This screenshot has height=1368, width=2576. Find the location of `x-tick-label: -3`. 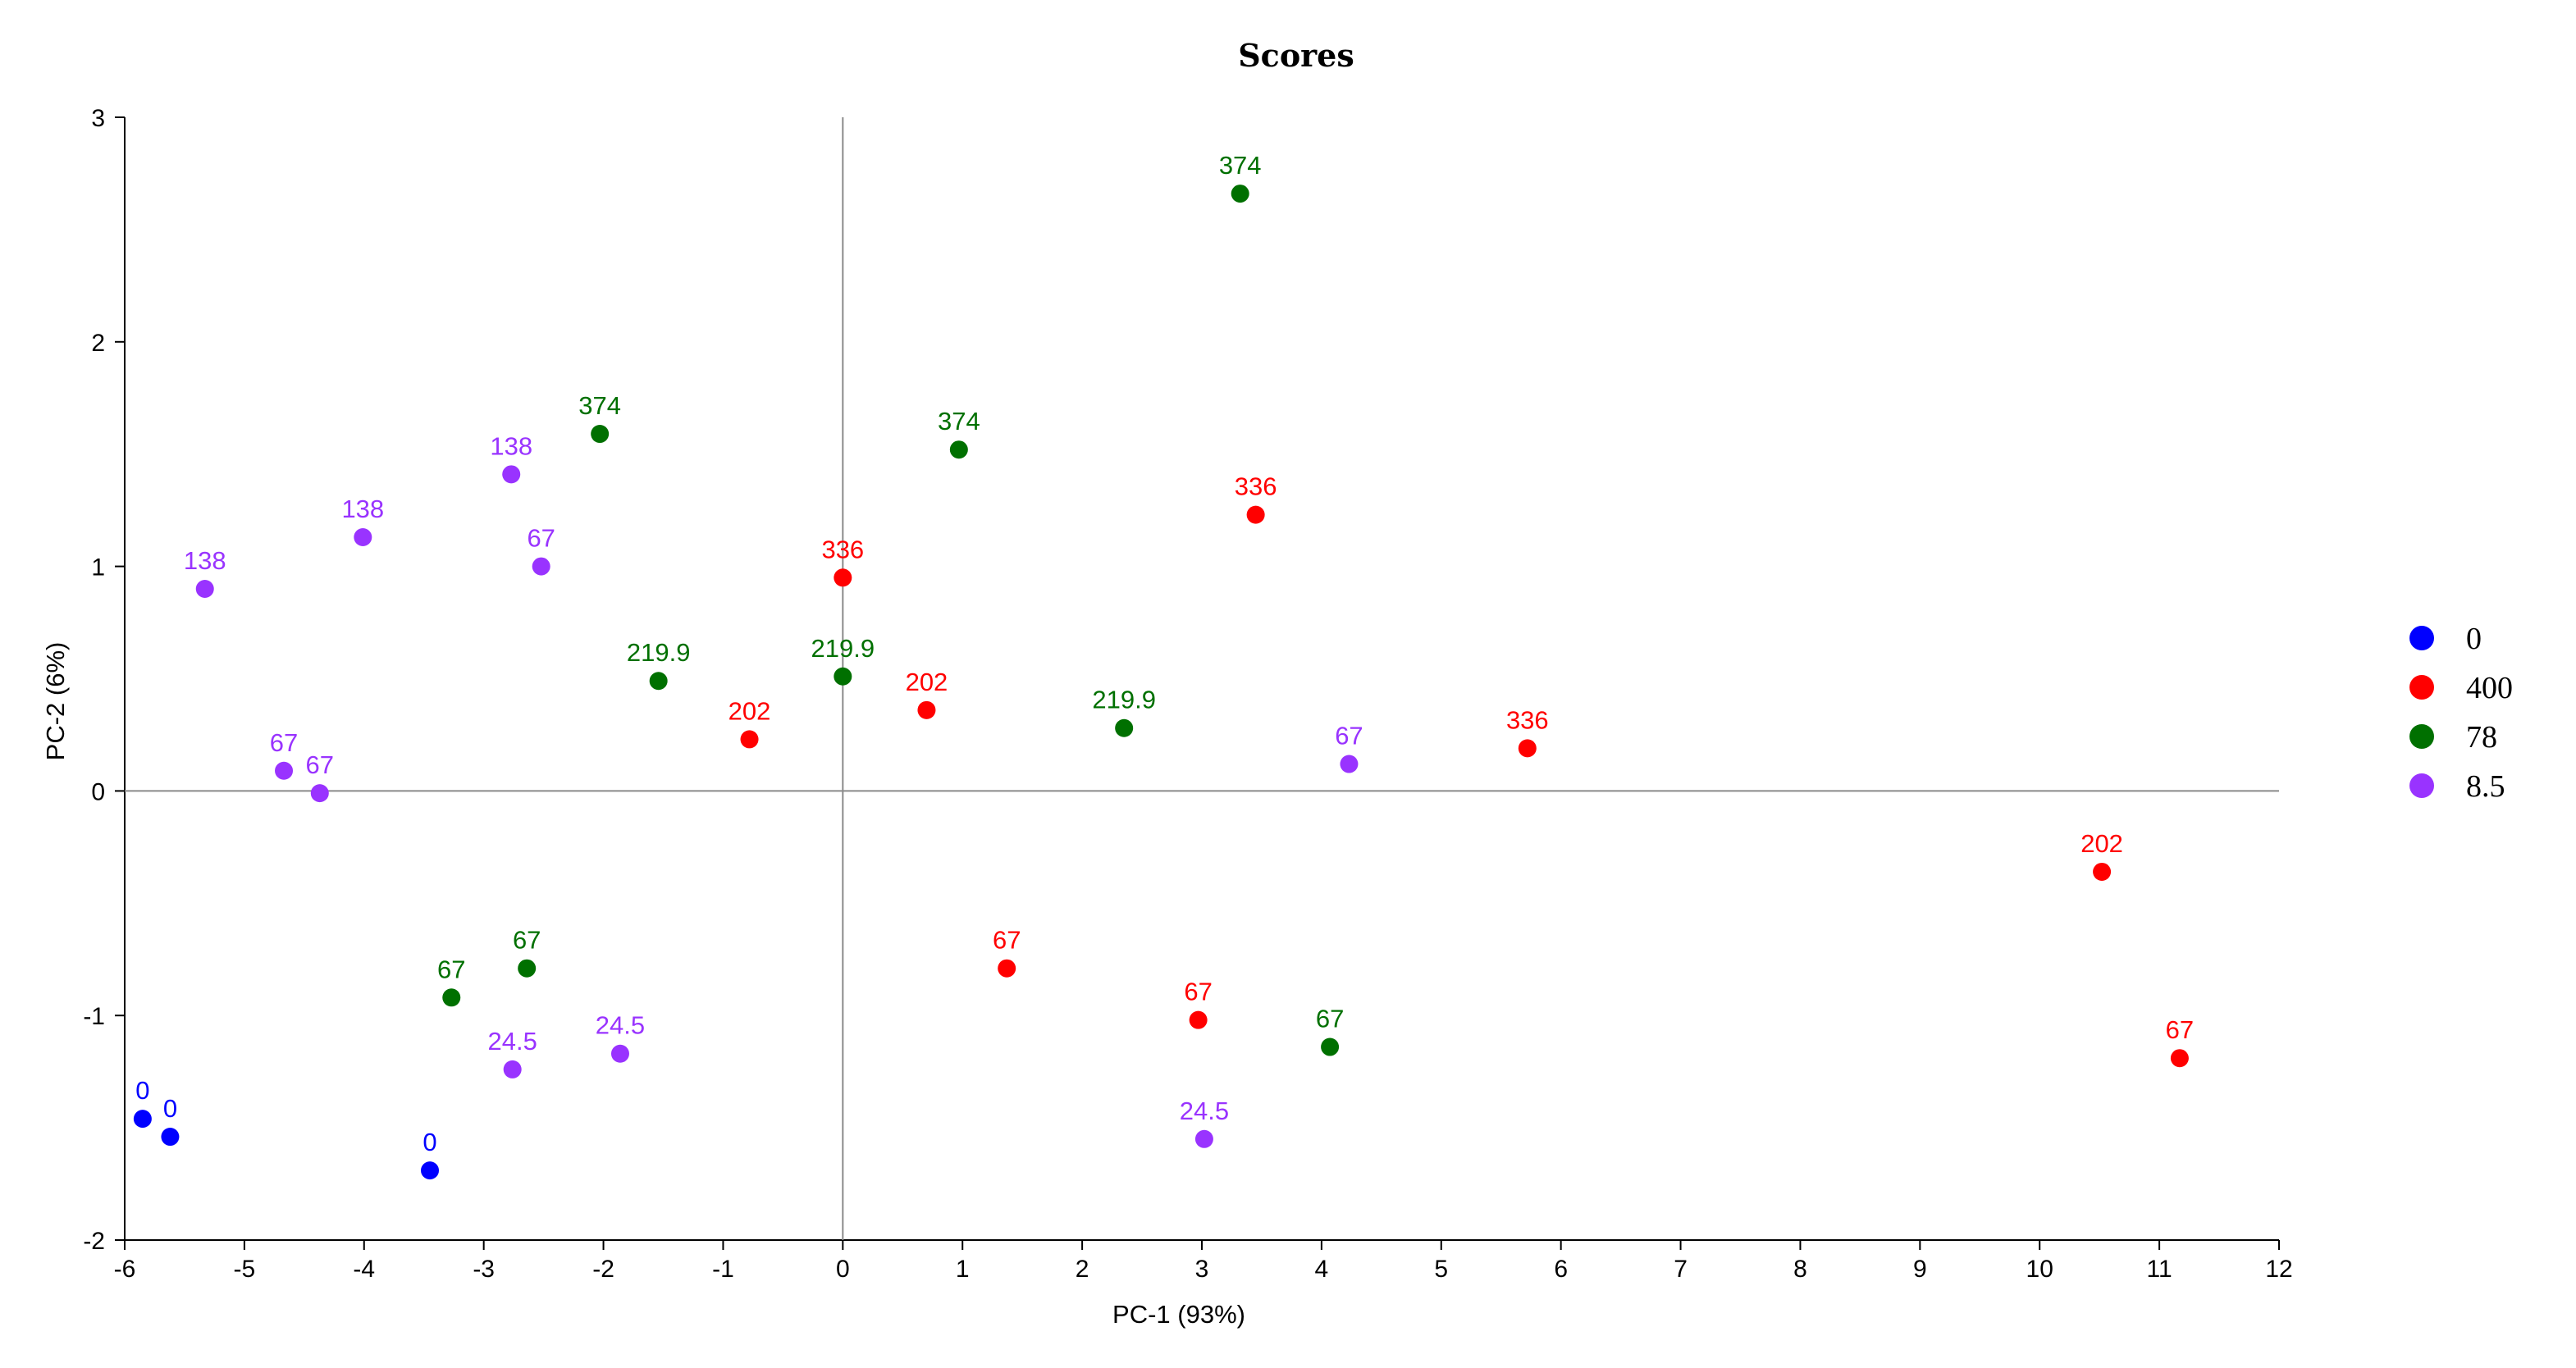

x-tick-label: -3 is located at coordinates (484, 1269).